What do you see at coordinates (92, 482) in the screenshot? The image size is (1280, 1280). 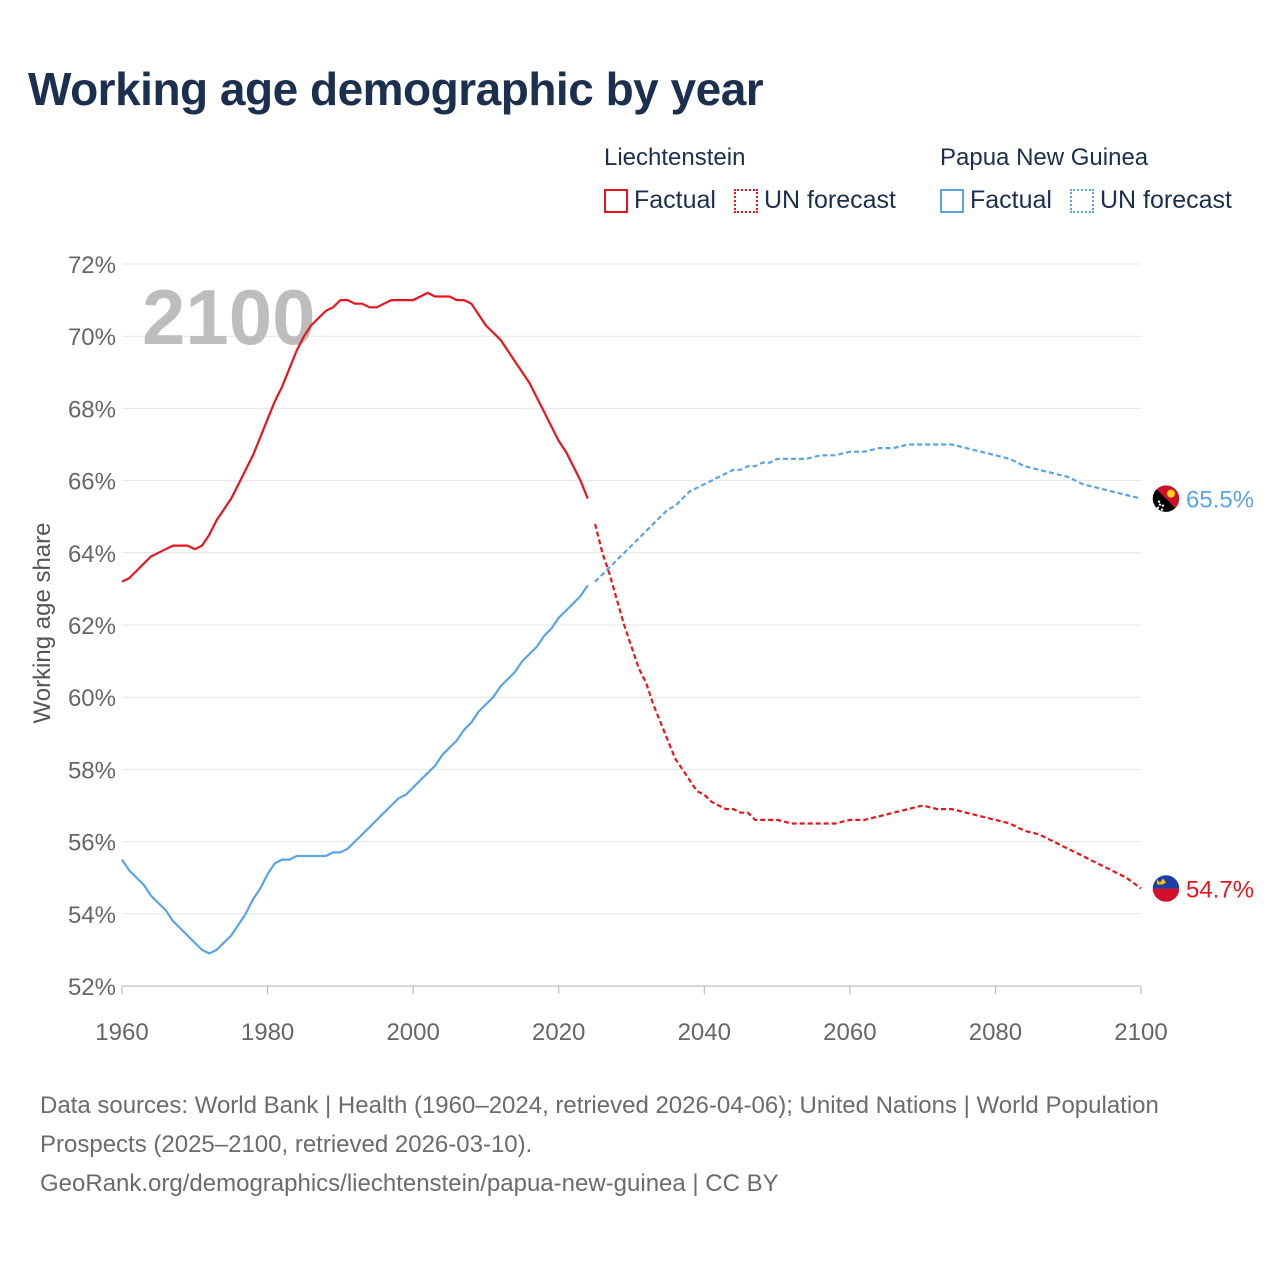 I see `y-tick-label: 66%` at bounding box center [92, 482].